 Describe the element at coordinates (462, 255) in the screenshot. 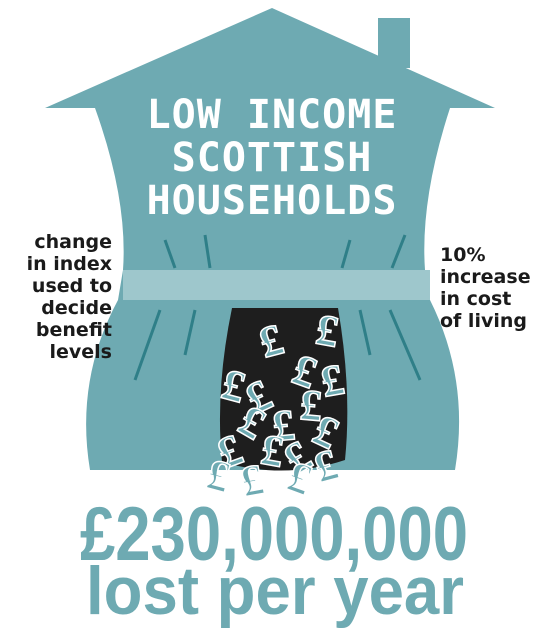

I see `right-note-line: 10%` at that location.